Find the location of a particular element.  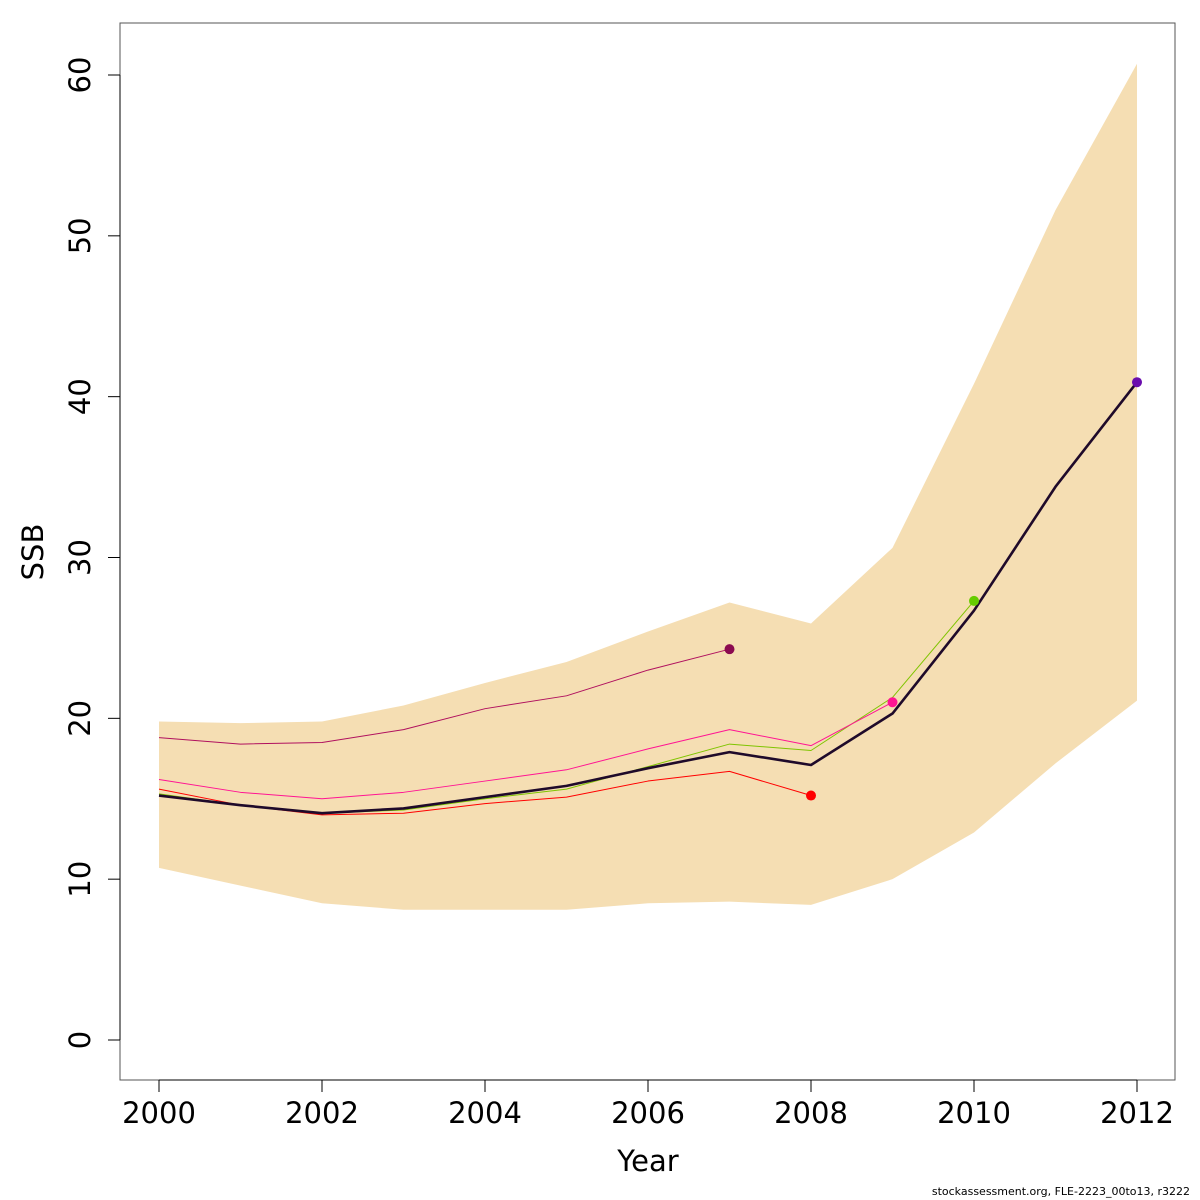

y-tick-label: 50 is located at coordinates (80, 235).